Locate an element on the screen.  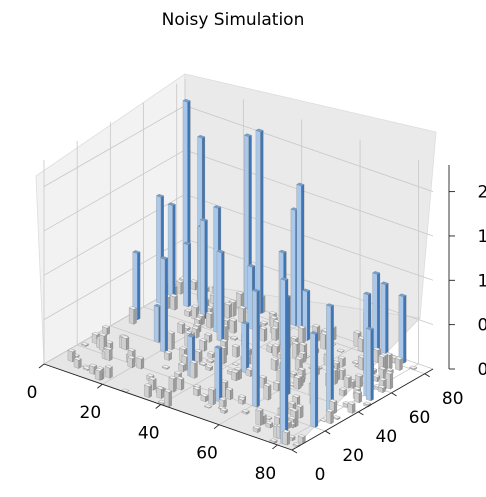
y-tick-mark is located at coordinates (394, 394).